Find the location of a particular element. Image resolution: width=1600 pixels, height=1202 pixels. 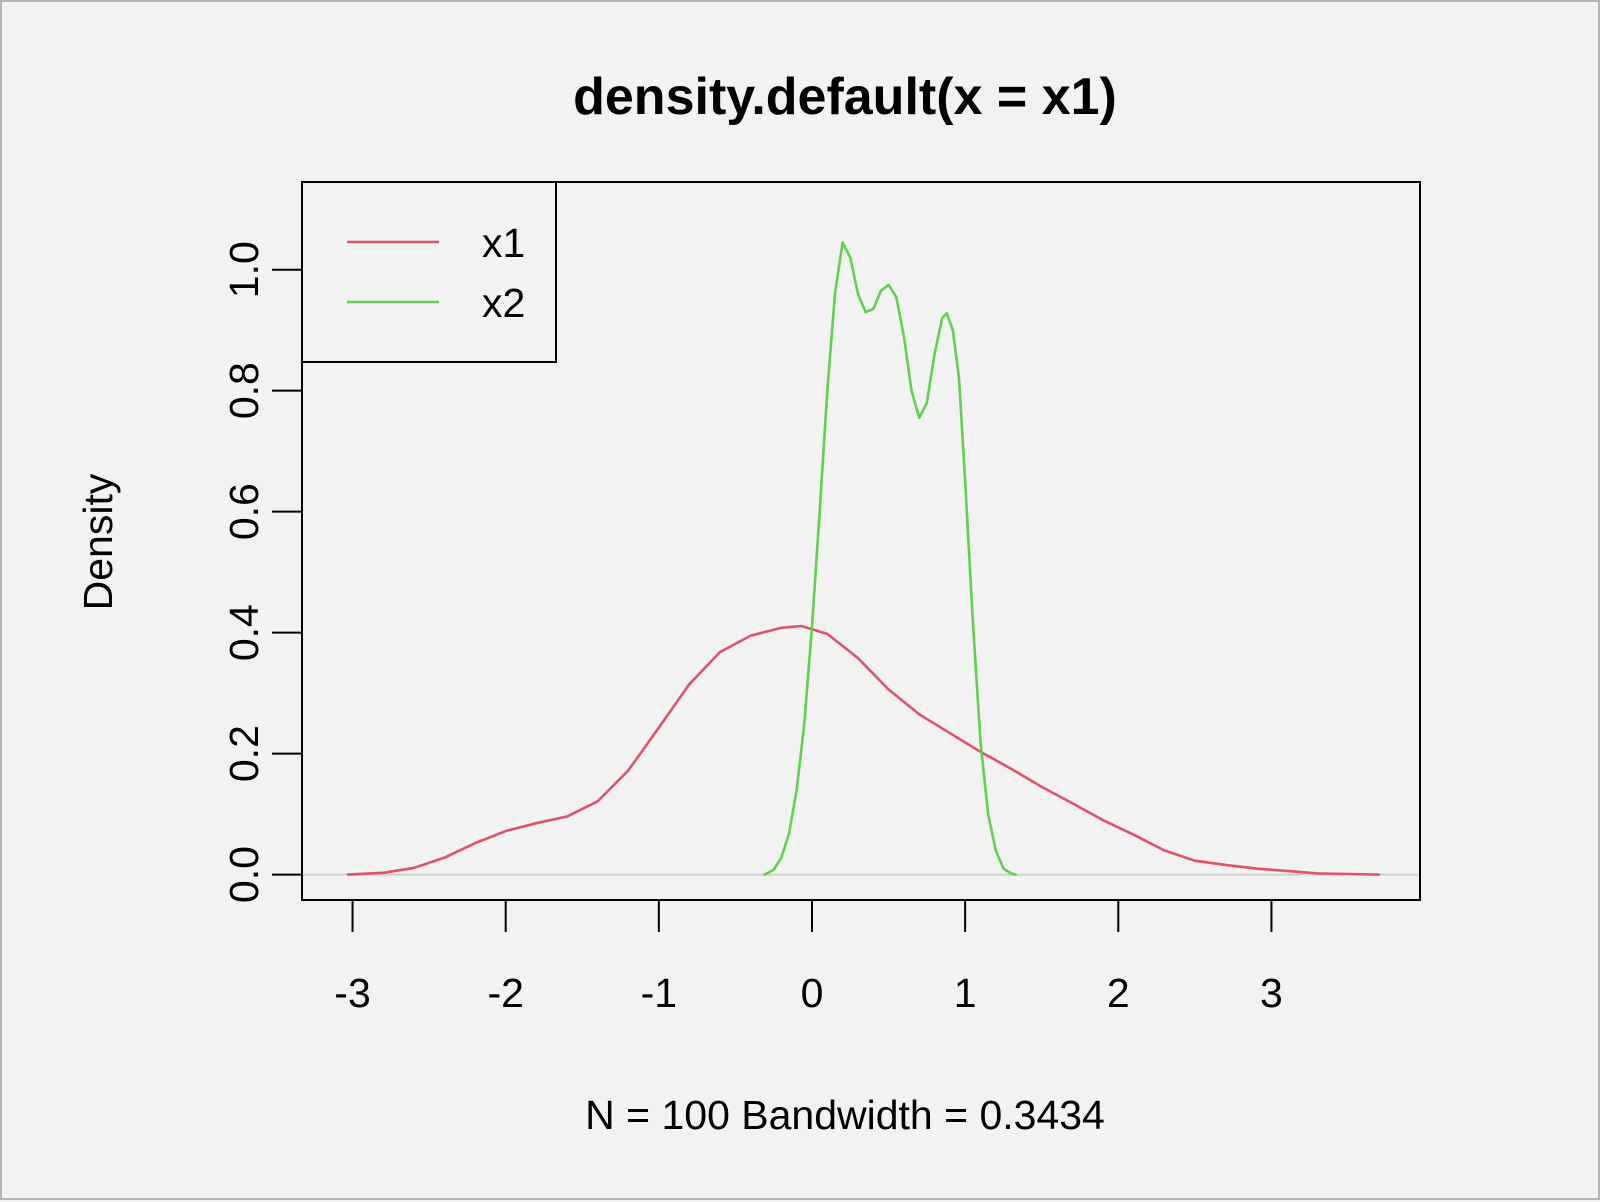

y-tick-label: 0.6 is located at coordinates (244, 511).